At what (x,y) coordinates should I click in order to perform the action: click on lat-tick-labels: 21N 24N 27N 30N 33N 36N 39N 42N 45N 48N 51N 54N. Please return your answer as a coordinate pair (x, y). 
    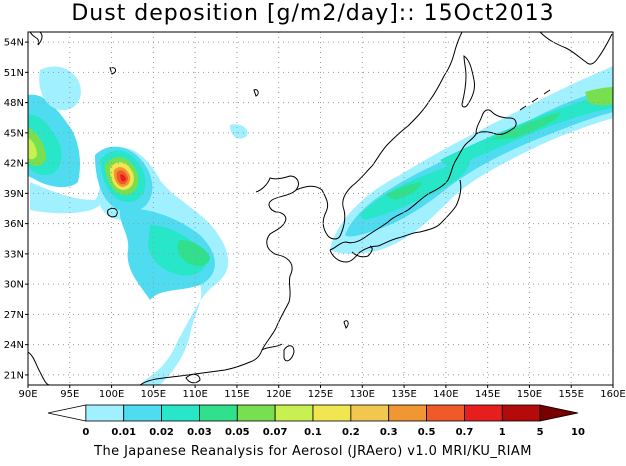
    Looking at the image, I should click on (16, 209).